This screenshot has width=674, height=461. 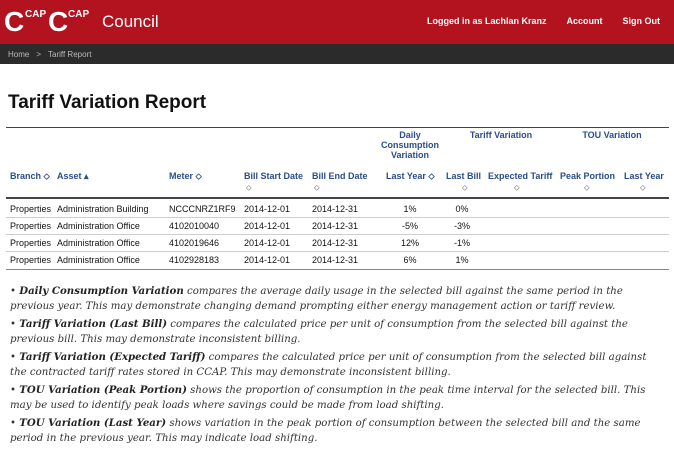 What do you see at coordinates (93, 324) in the screenshot?
I see `note-term: Tariff Variation (Last Bill)` at bounding box center [93, 324].